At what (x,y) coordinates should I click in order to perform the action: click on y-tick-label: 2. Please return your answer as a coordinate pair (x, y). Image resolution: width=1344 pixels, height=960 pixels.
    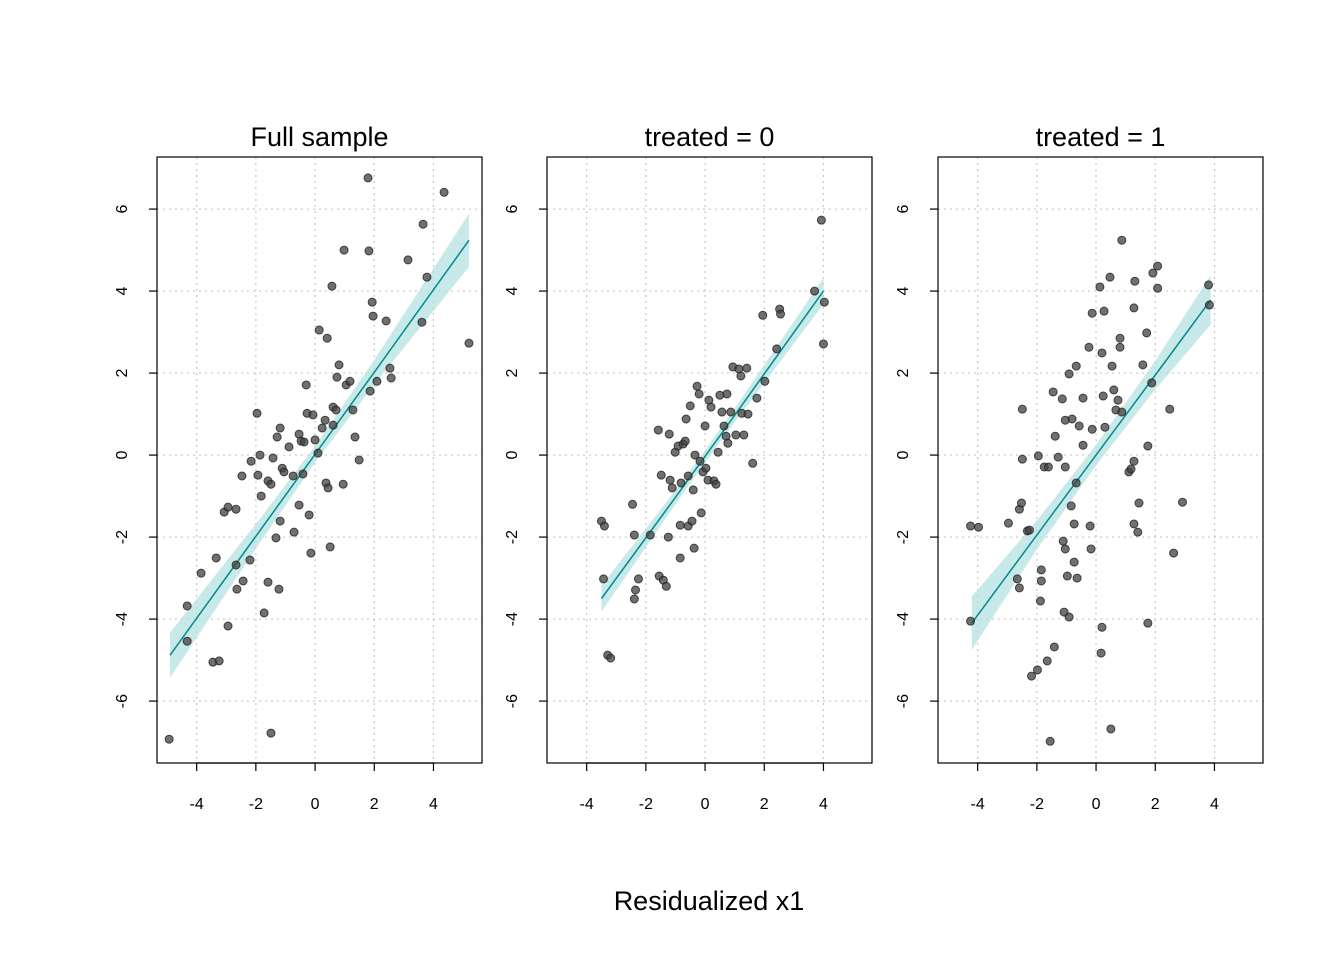
    Looking at the image, I should click on (903, 373).